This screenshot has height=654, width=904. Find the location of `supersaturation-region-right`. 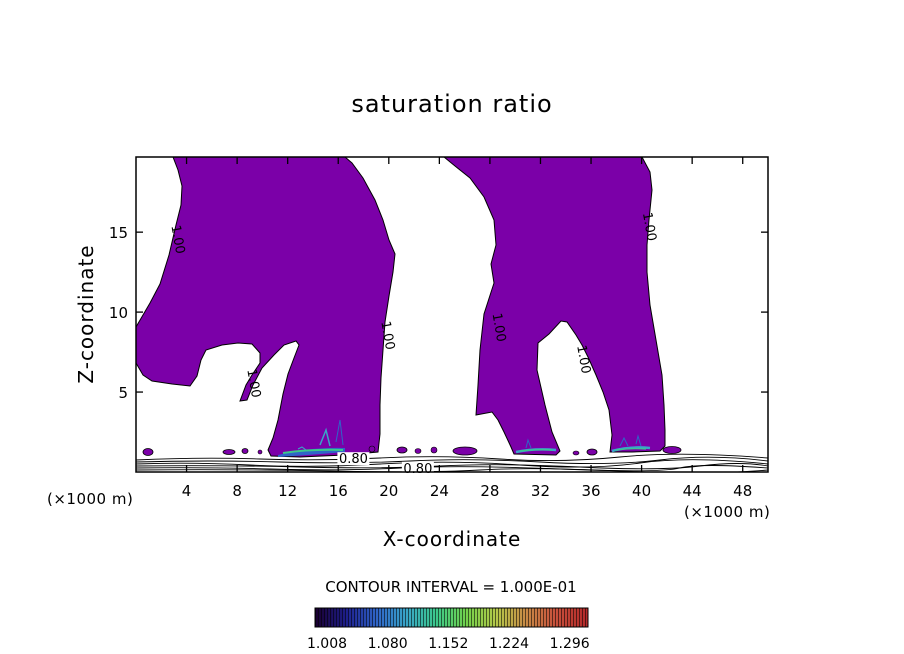

supersaturation-region-right is located at coordinates (554, 306).